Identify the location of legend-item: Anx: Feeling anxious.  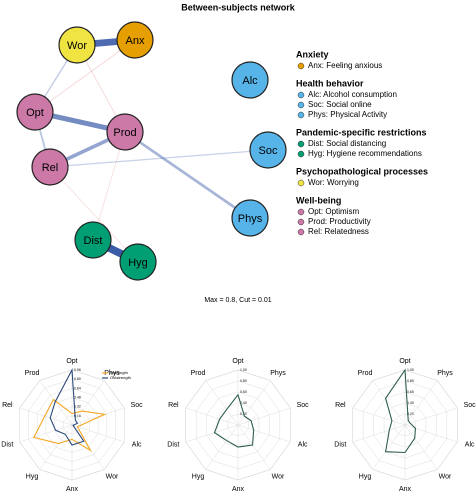
(345, 65).